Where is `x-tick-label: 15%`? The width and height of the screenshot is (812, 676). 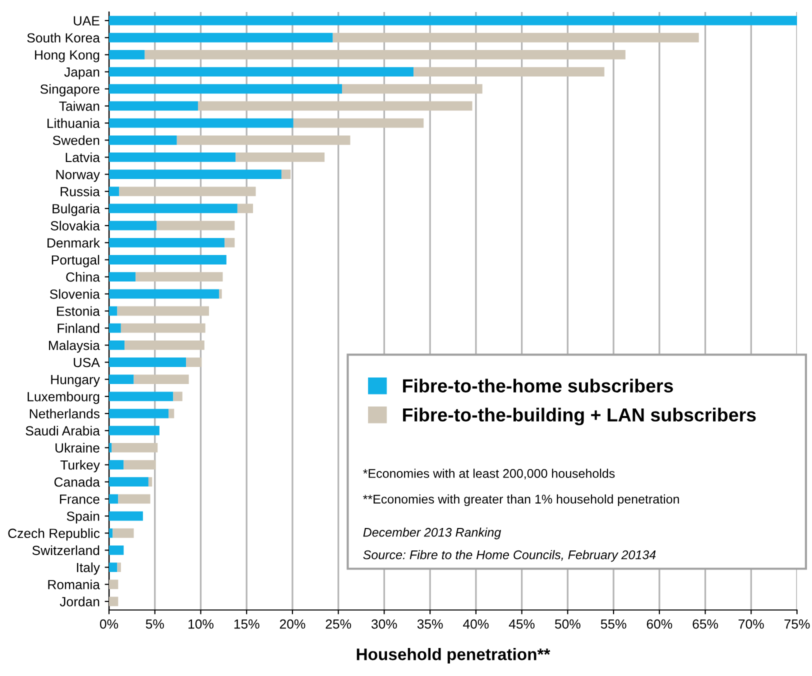
x-tick-label: 15% is located at coordinates (247, 624).